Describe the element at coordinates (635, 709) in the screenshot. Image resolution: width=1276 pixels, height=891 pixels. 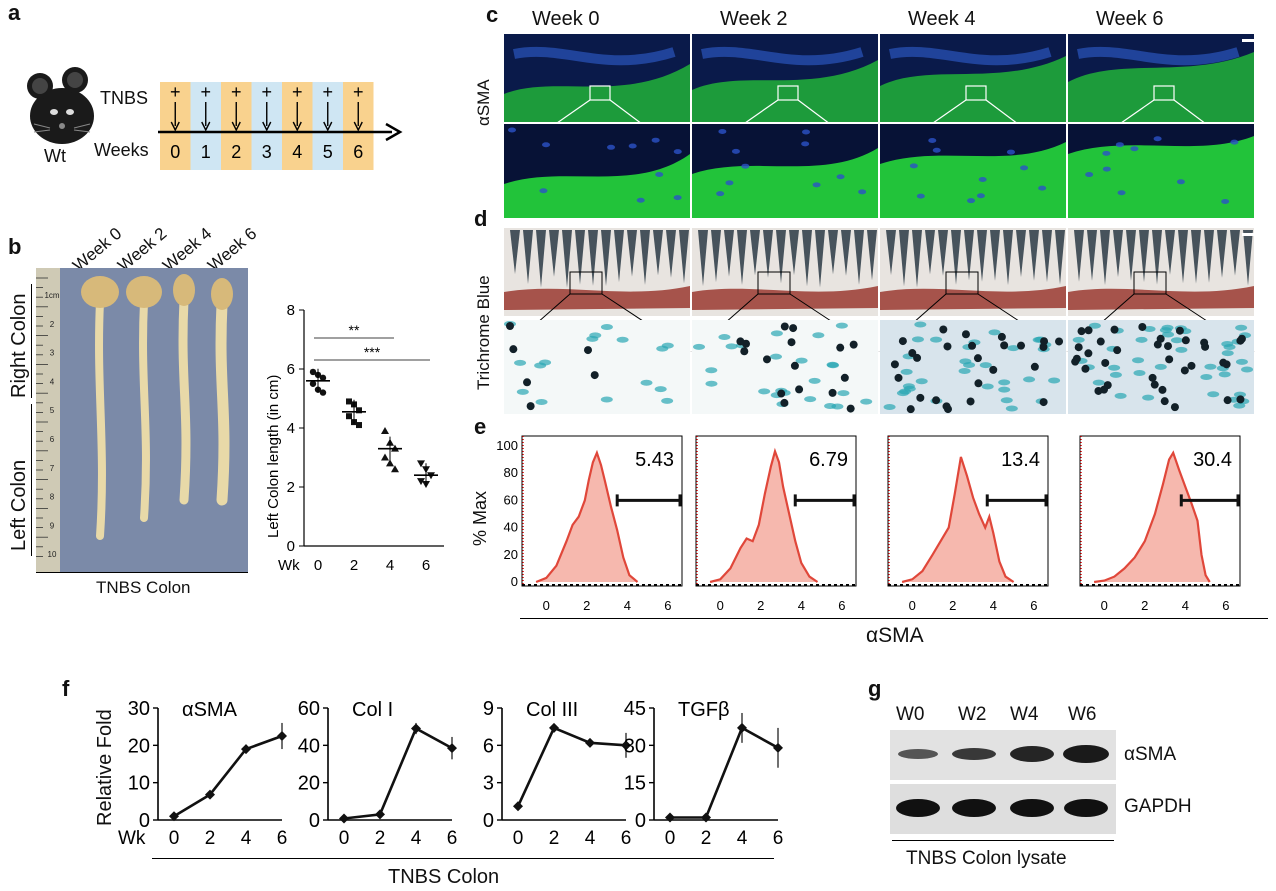
I see `y-tick-label: 45` at that location.